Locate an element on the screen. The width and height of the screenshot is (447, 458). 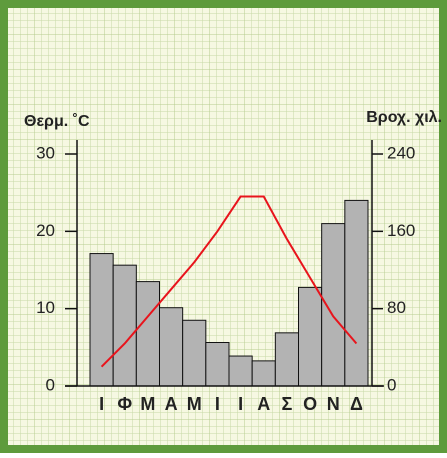
x-tick-label: Σ is located at coordinates (287, 404).